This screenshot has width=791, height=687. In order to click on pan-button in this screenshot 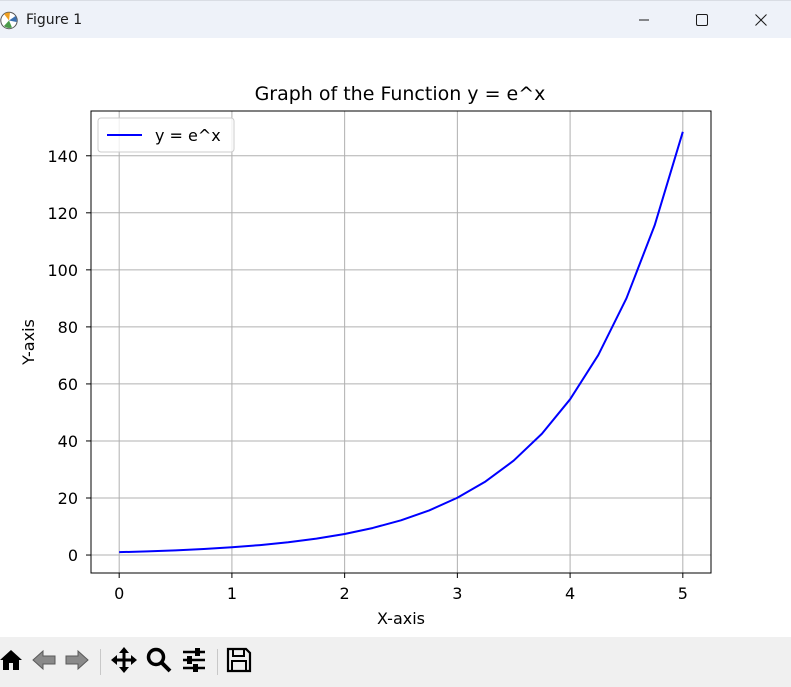, I will do `click(124, 662)`.